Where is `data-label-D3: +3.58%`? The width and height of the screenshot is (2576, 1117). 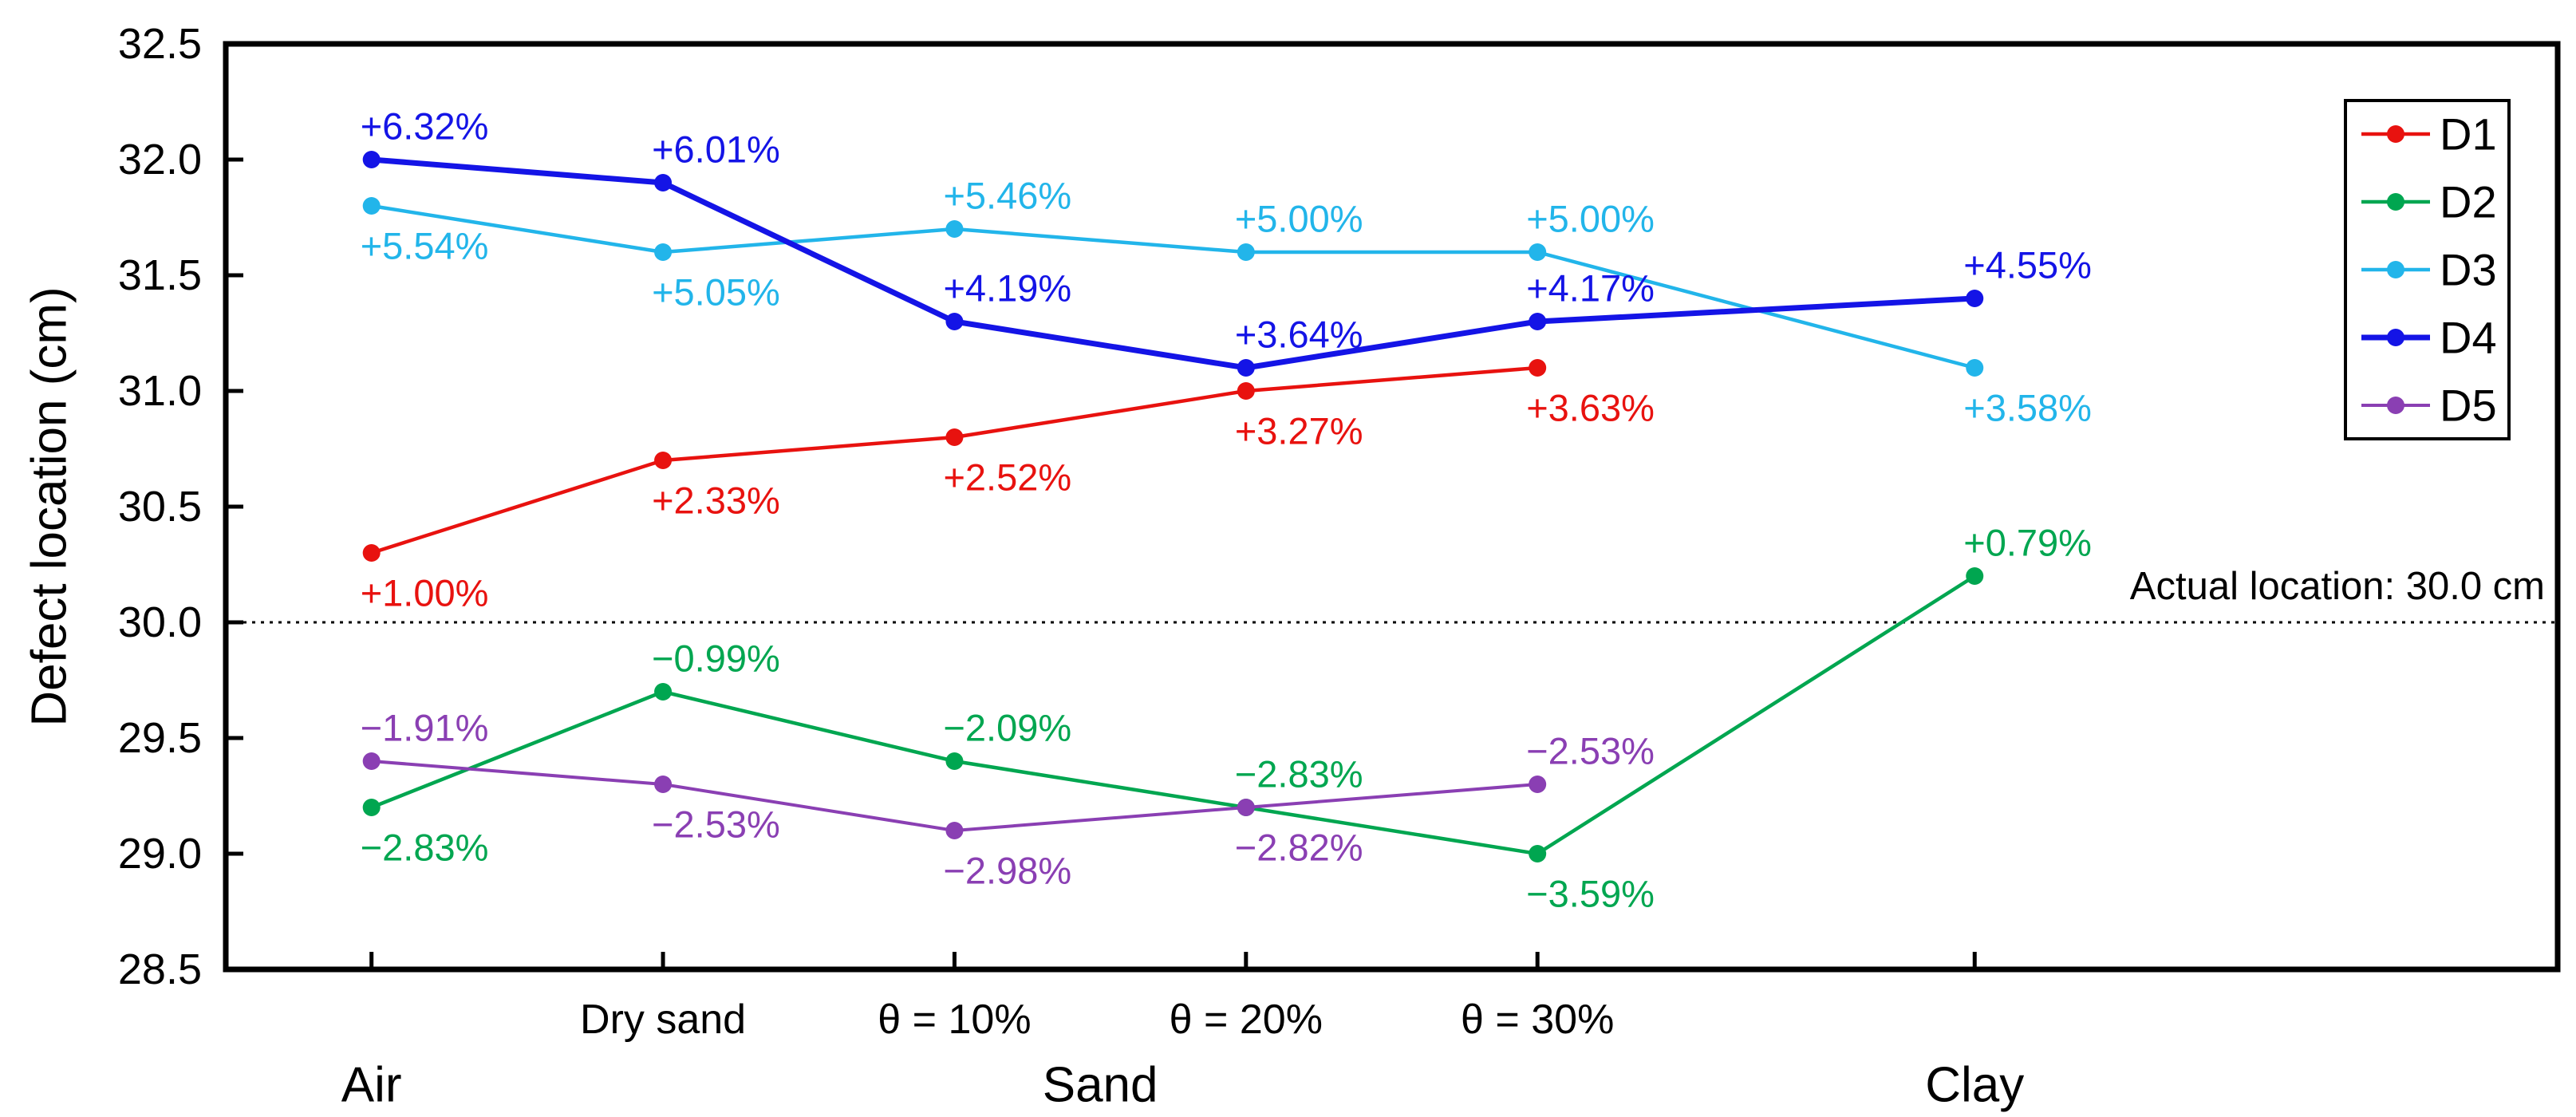
data-label-D3: +3.58% is located at coordinates (2028, 408).